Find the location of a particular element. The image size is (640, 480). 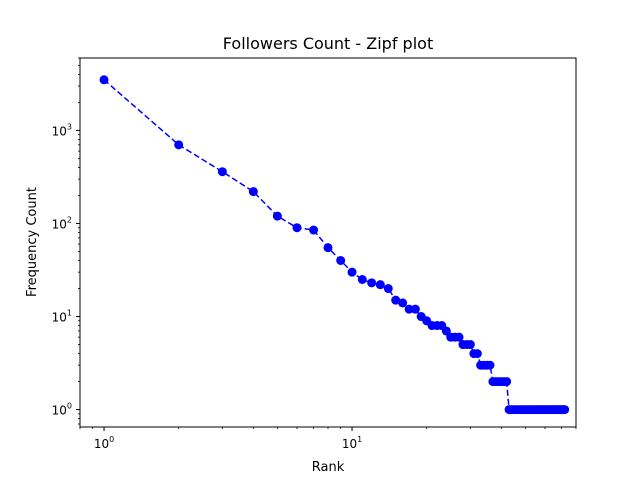

x-axis-ticks: 10⁰ 10¹ is located at coordinates (328, 439).